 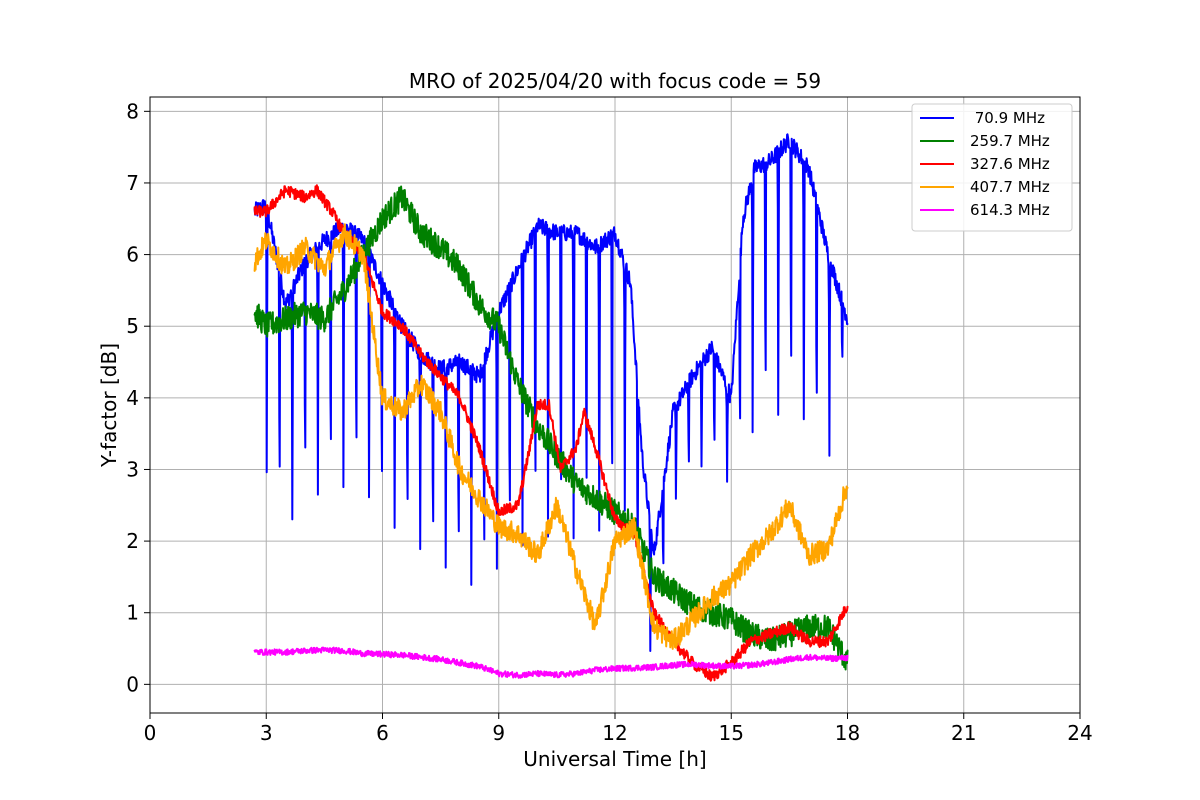 I want to click on chart-title: MRO of 2025/04/20 with focus code = 59, so click(x=615, y=81).